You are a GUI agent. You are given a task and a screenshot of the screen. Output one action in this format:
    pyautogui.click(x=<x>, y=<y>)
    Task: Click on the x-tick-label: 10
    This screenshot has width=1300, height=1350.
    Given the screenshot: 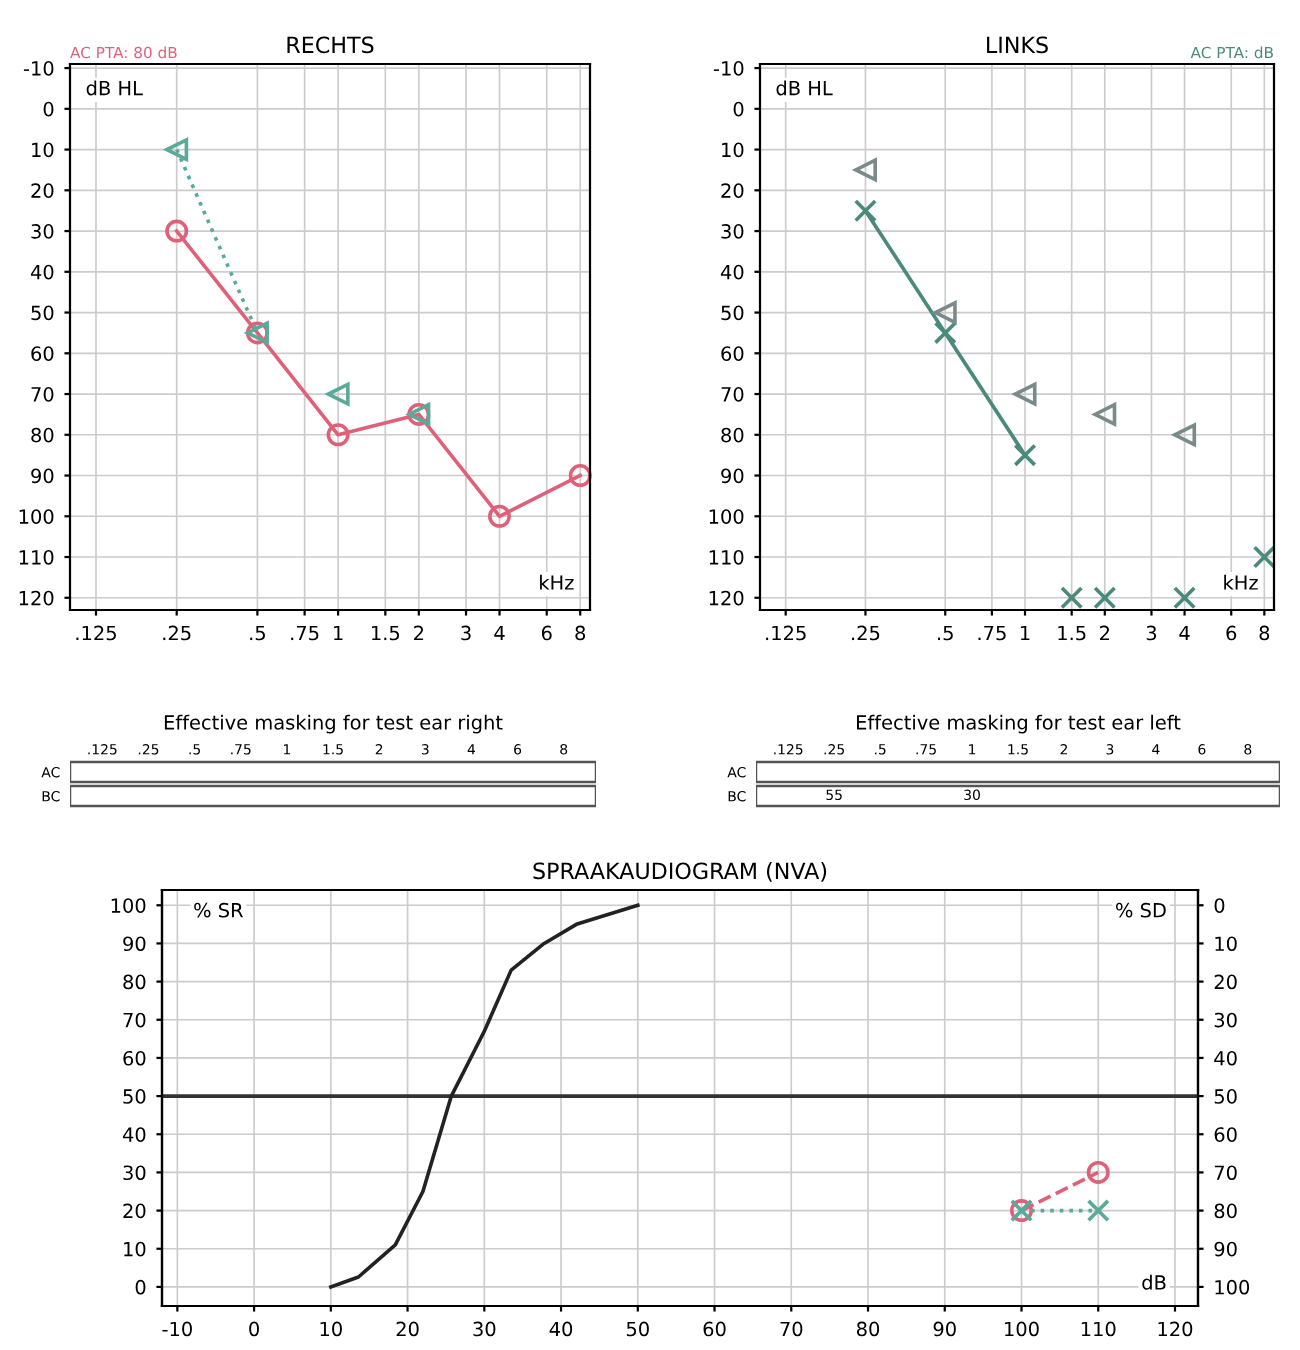 What is the action you would take?
    pyautogui.click(x=331, y=1329)
    